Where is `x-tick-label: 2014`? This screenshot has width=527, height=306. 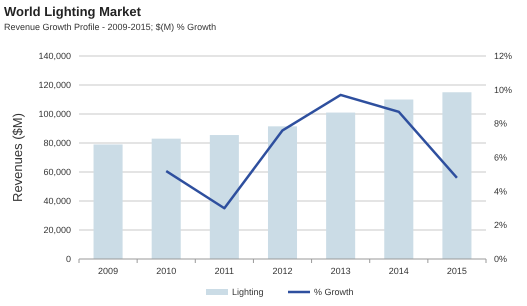 x-tick-label: 2014 is located at coordinates (398, 271).